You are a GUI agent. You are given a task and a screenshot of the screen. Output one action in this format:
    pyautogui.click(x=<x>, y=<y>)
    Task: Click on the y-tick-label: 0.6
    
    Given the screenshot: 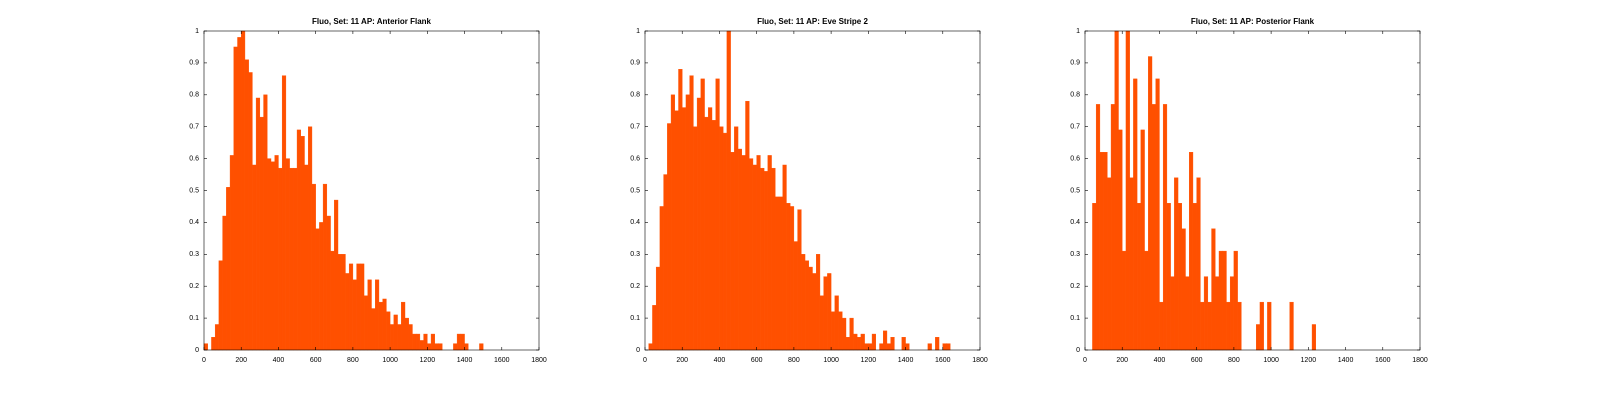 What is the action you would take?
    pyautogui.click(x=635, y=158)
    